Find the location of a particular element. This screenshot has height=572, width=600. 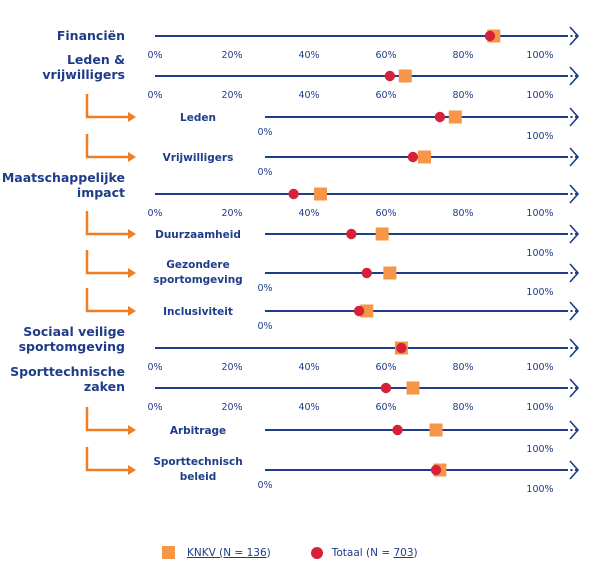

row-label: Vrijwilligers is located at coordinates (198, 158).